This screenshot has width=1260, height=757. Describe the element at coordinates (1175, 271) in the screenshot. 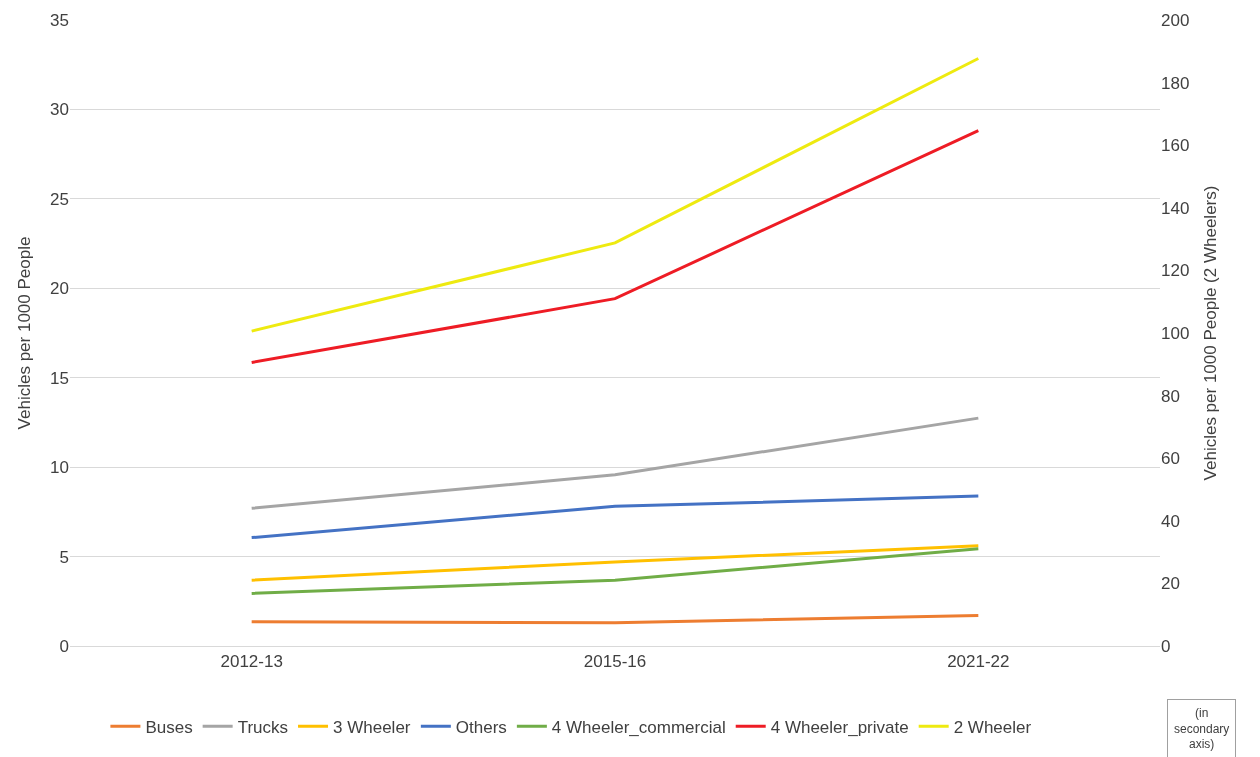

I see `y2-tick-label: 120` at that location.